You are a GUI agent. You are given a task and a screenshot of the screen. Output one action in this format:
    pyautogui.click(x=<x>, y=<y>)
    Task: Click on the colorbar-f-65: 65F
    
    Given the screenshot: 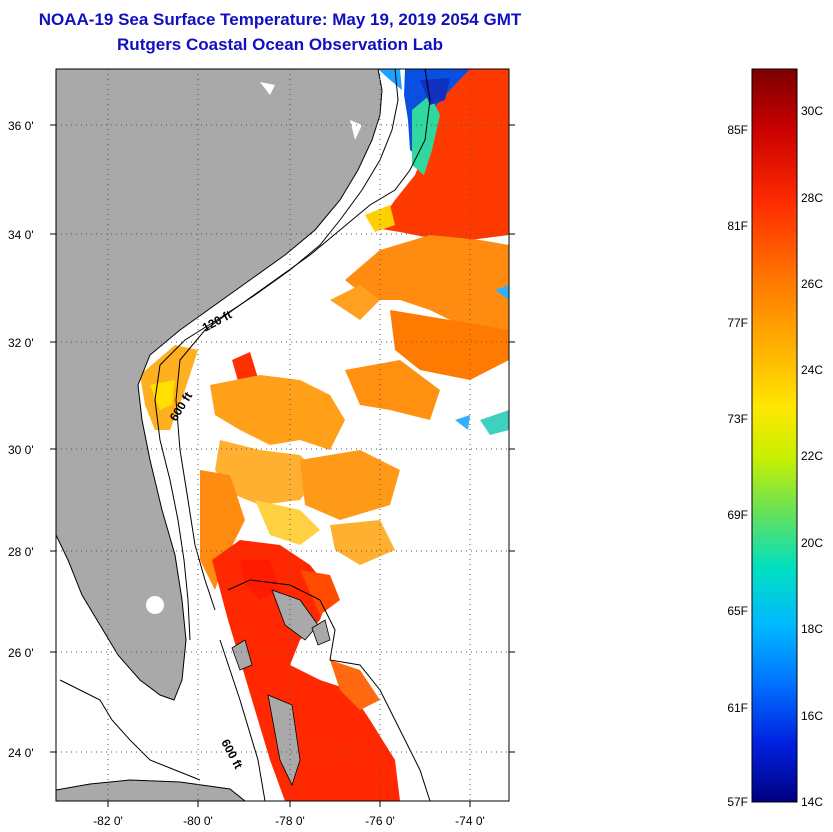 What is the action you would take?
    pyautogui.click(x=737, y=611)
    